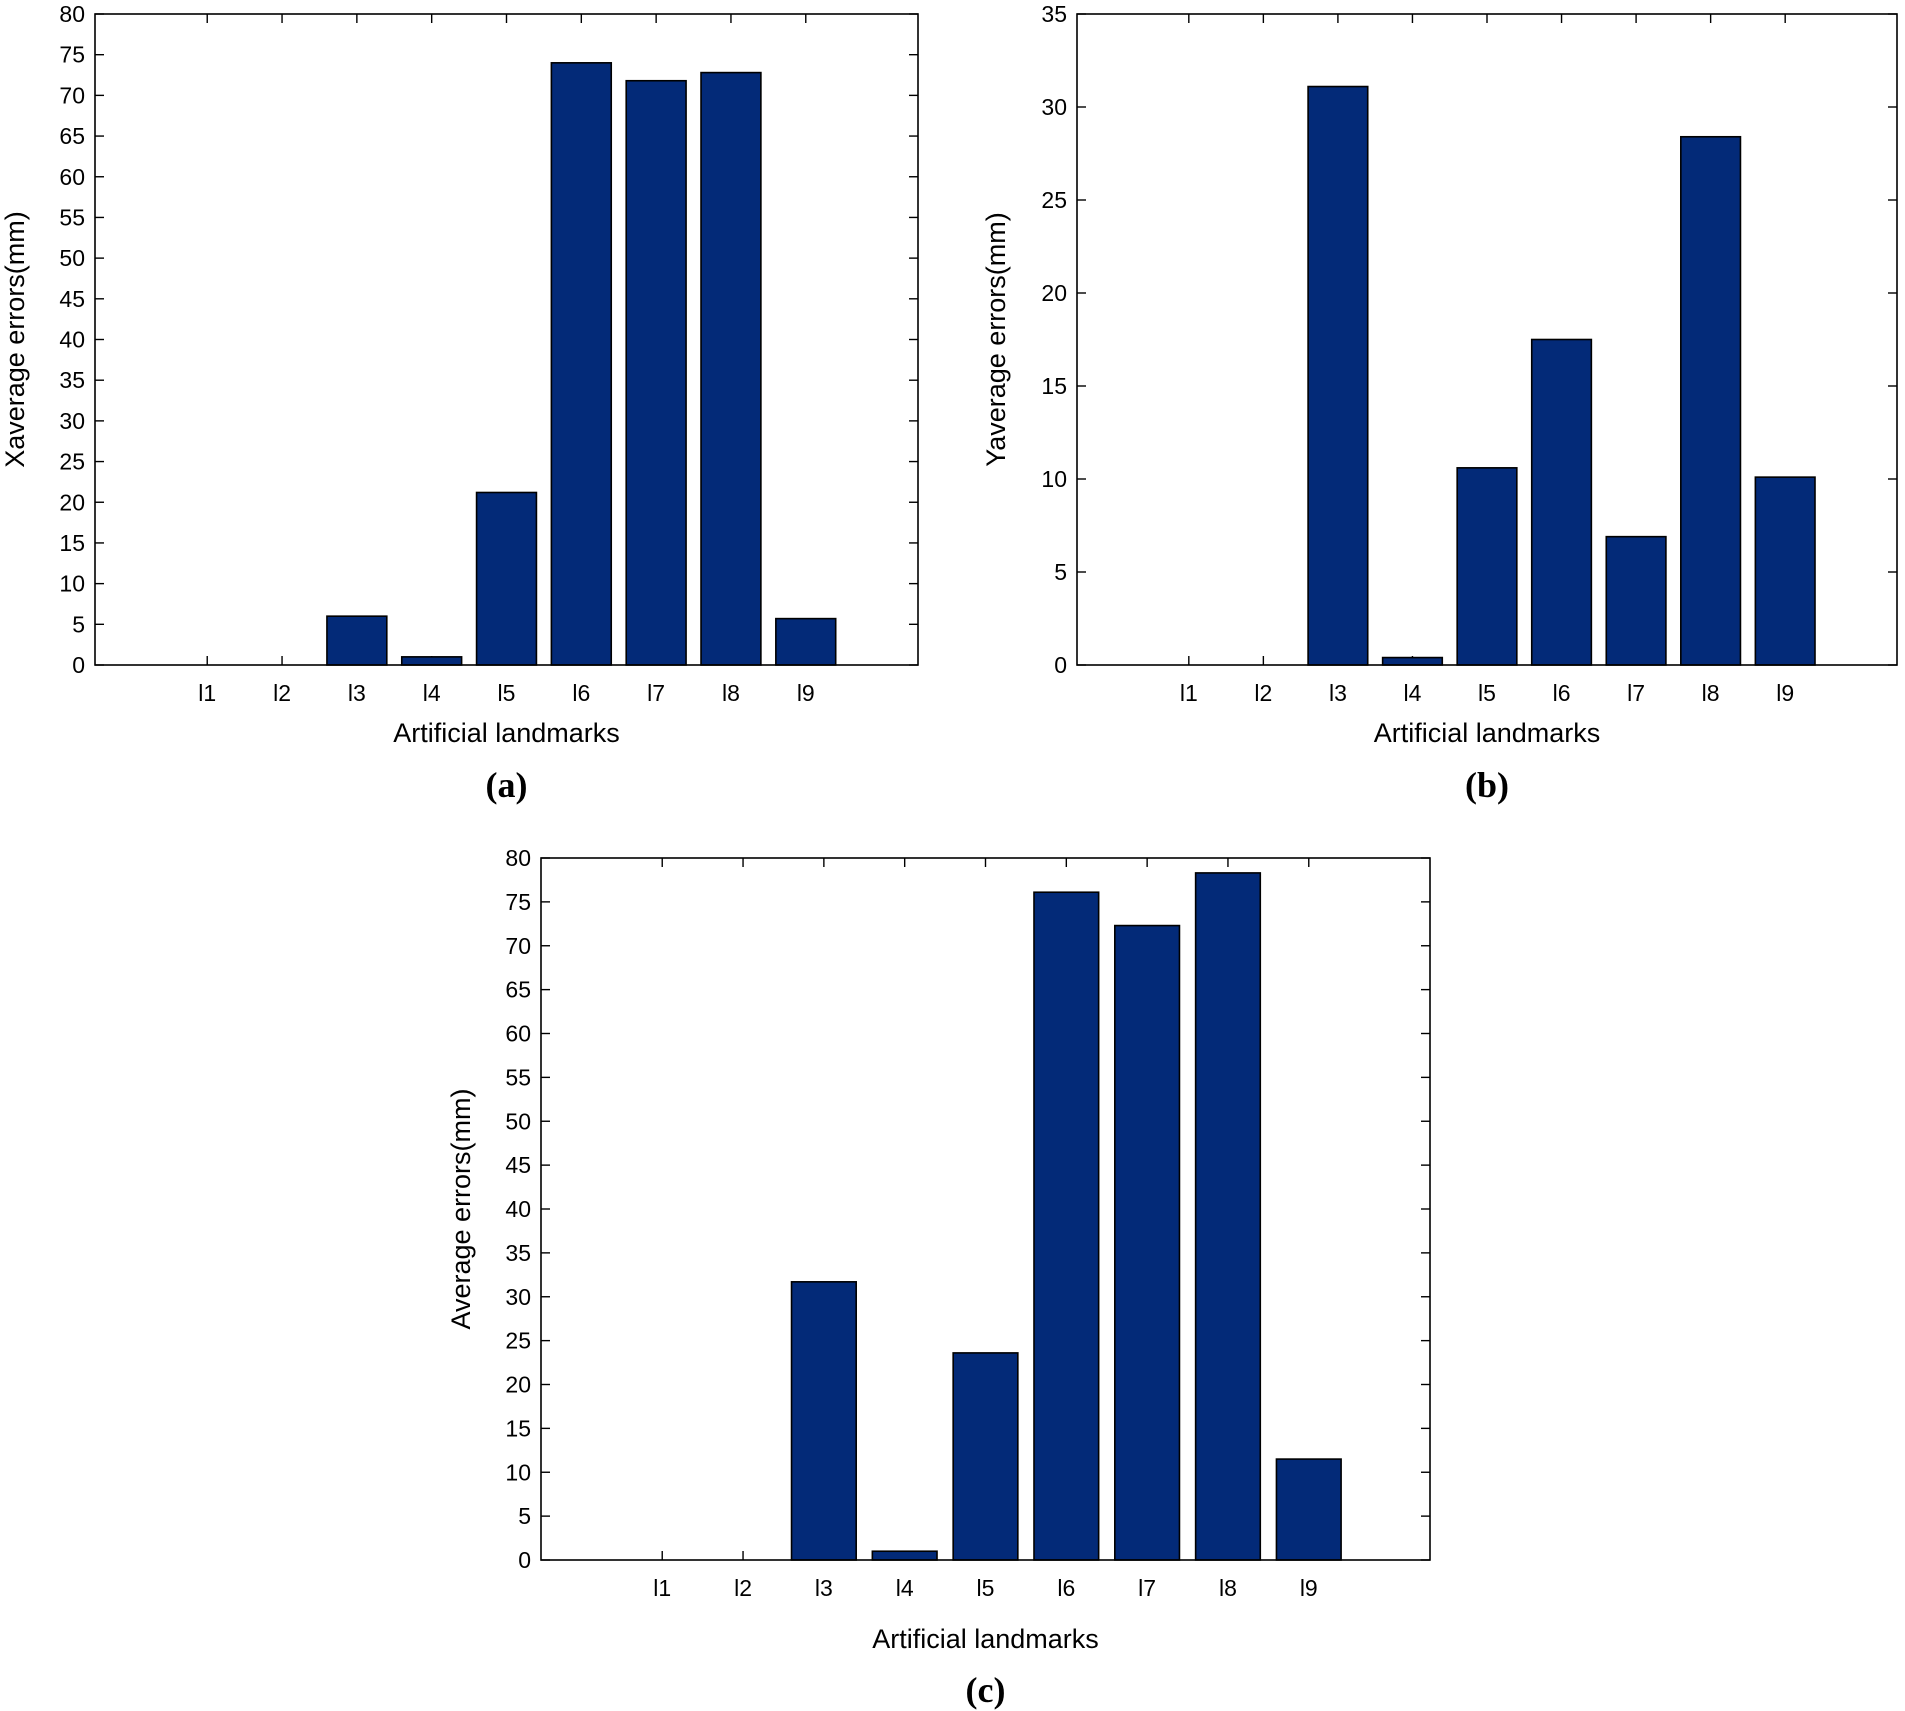  What do you see at coordinates (1060, 665) in the screenshot?
I see `chart-2-ytick-label: 0` at bounding box center [1060, 665].